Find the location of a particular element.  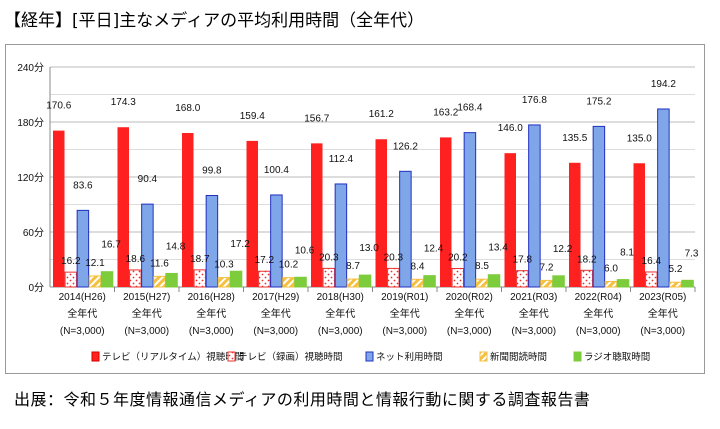

data-label: 99.8 is located at coordinates (212, 171).